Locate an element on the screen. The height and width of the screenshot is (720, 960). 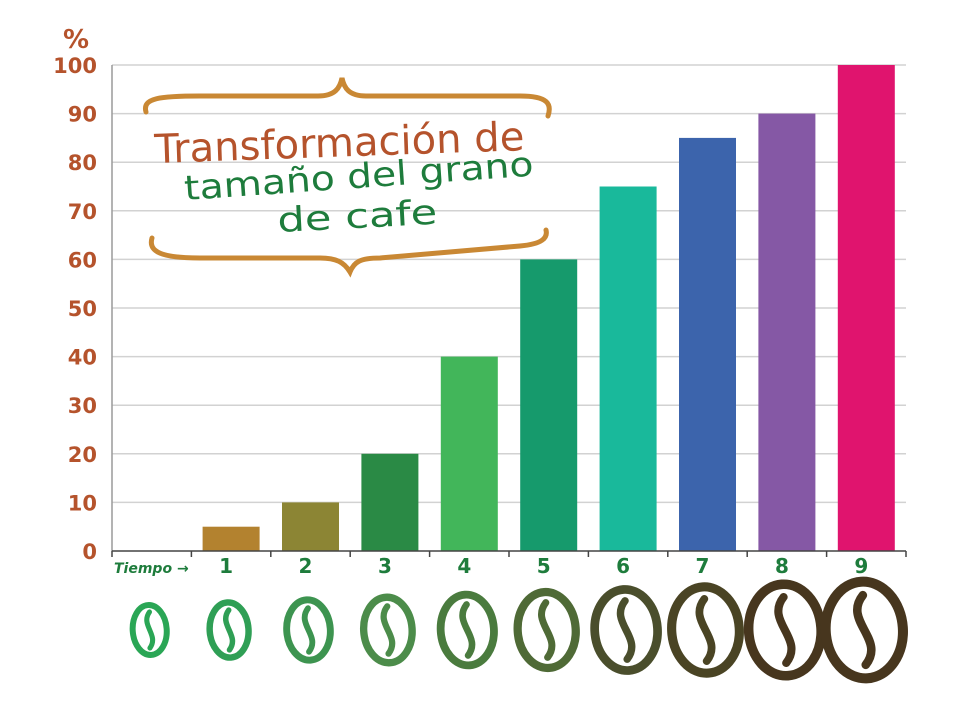
y-tick-label: 40 is located at coordinates (82, 358).